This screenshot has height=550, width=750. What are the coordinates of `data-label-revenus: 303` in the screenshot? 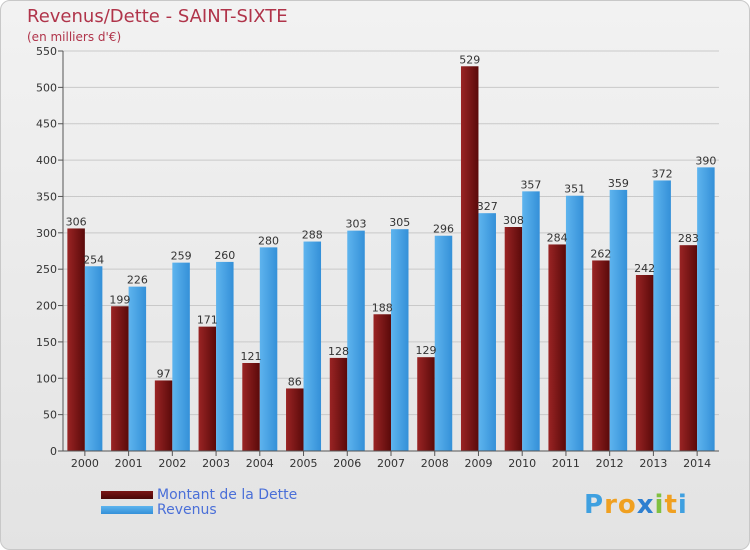 It's located at (356, 224).